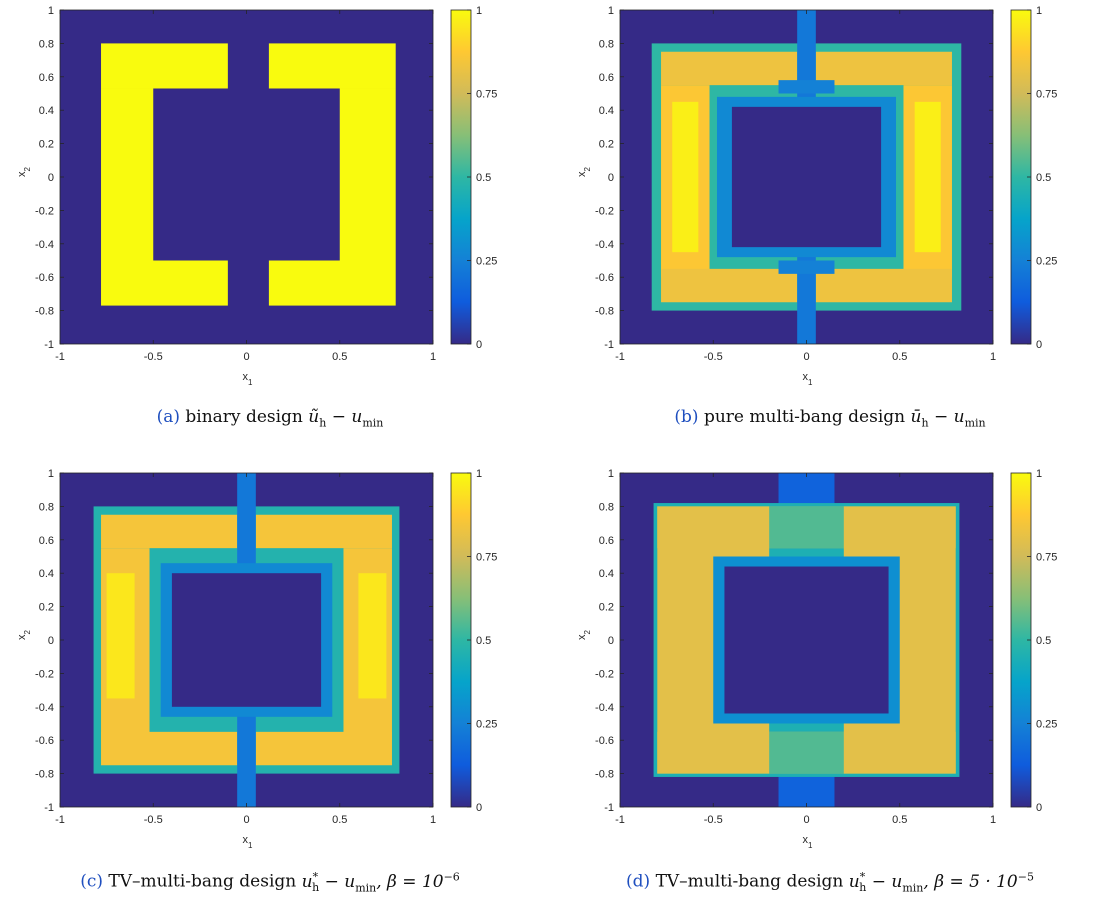 The image size is (1099, 906). I want to click on caption-letter: (c), so click(91, 881).